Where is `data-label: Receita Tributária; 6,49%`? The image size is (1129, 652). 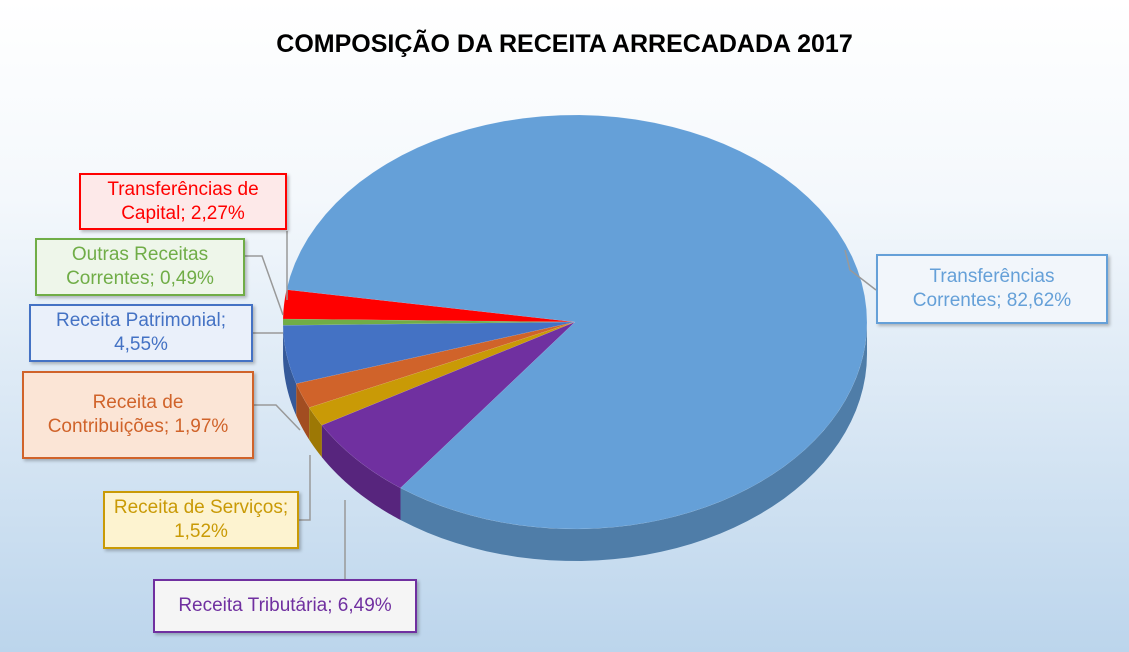
data-label: Receita Tributária; 6,49% is located at coordinates (285, 606).